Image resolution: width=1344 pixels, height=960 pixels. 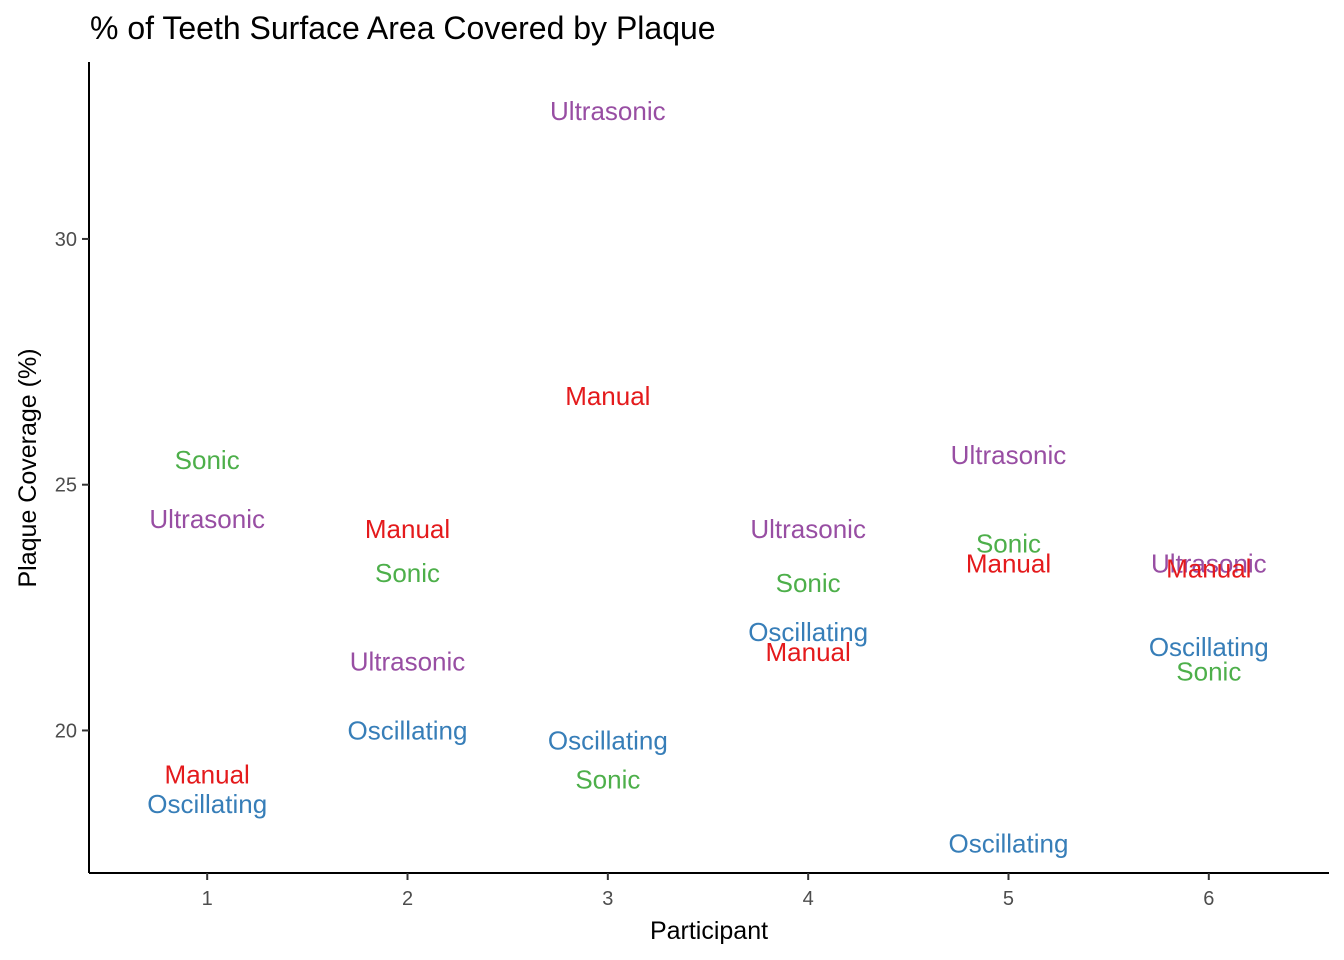 I want to click on x-tick-label: 3, so click(x=607, y=899).